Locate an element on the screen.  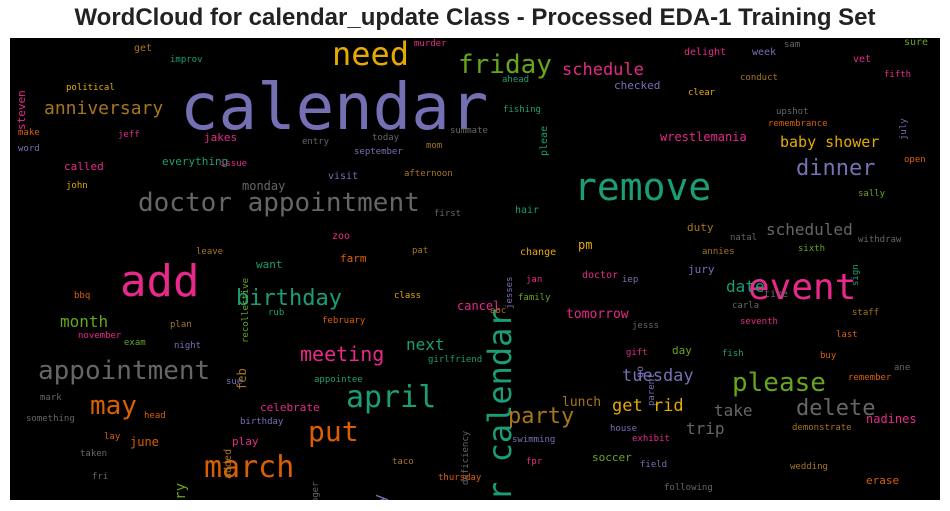
word-week: week is located at coordinates (764, 52).